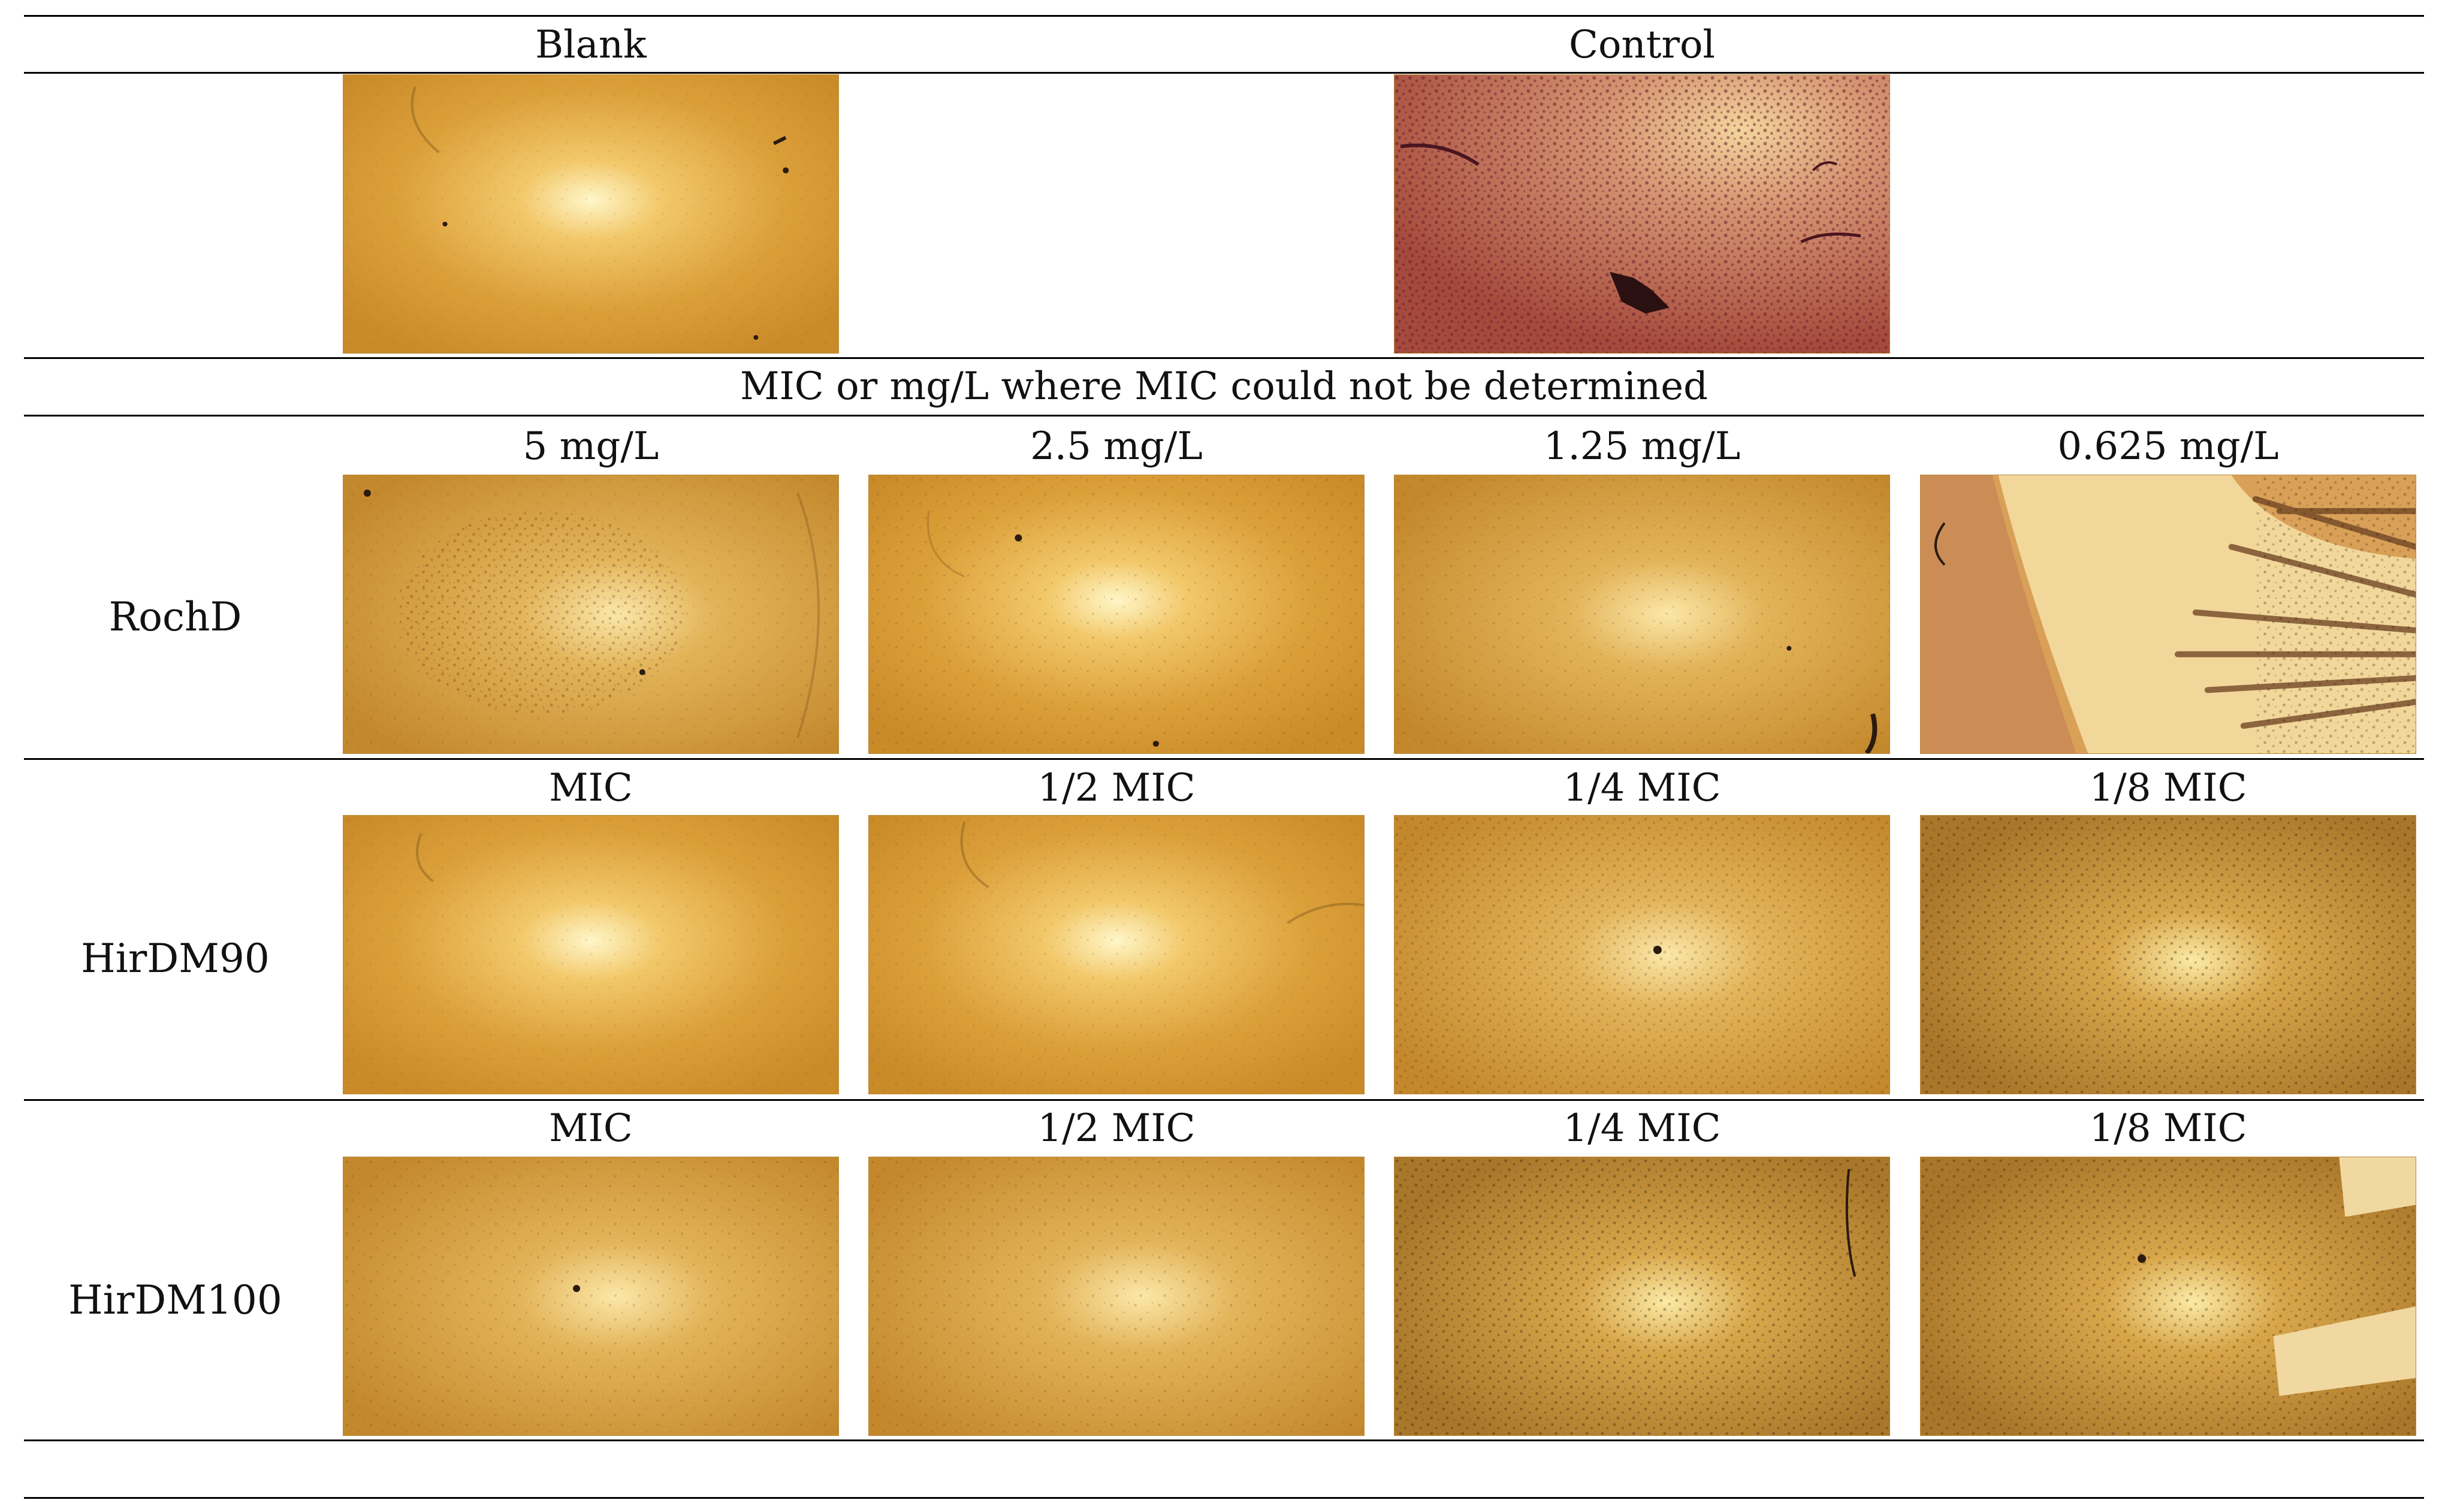 The image size is (2442, 1512). What do you see at coordinates (1642, 45) in the screenshot?
I see `control-label: Control` at bounding box center [1642, 45].